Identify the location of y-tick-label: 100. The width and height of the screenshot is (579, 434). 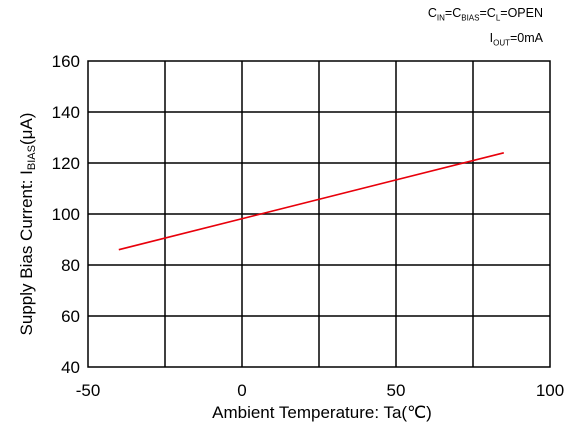
(66, 214).